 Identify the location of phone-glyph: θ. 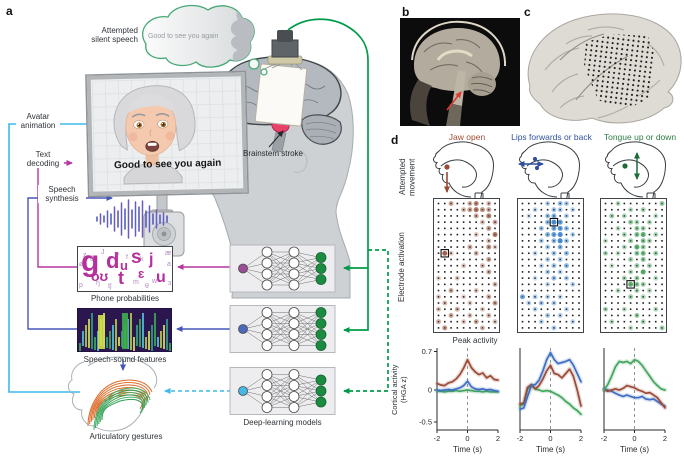
(147, 286).